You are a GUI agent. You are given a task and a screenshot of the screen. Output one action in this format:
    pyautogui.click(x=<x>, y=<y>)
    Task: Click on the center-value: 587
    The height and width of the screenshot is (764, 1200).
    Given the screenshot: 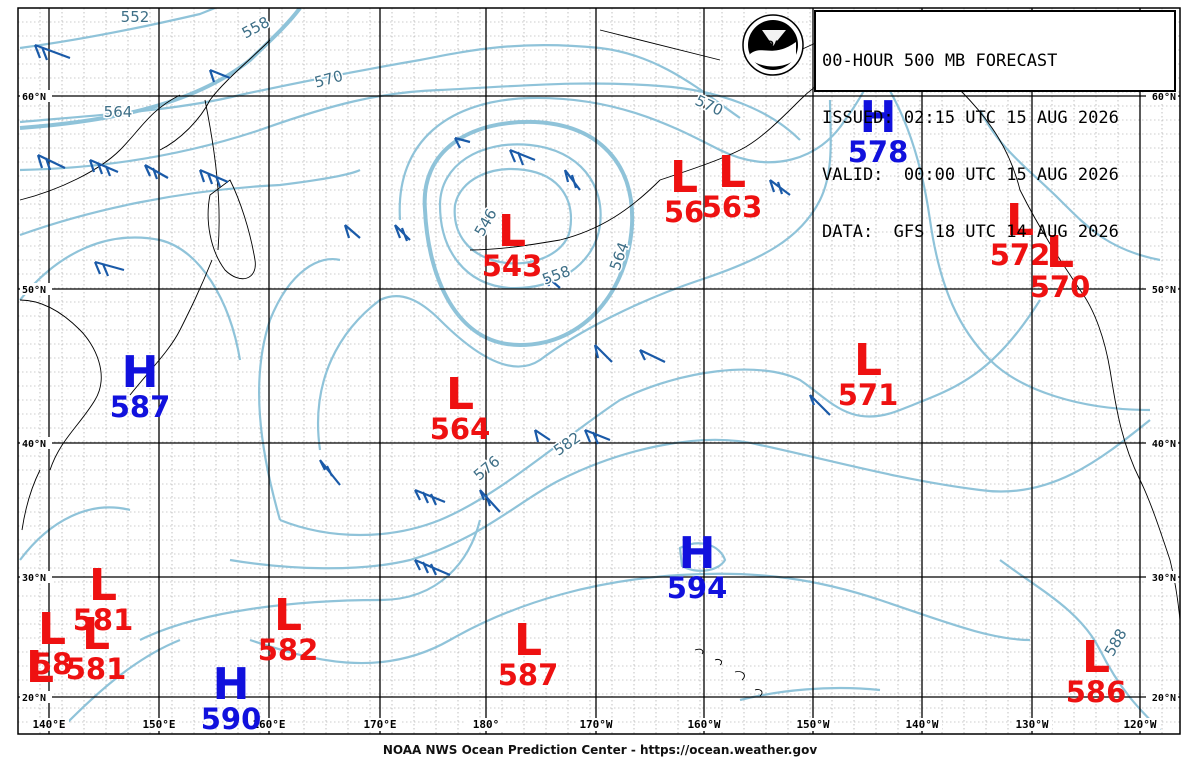 What is the action you would take?
    pyautogui.click(x=140, y=407)
    